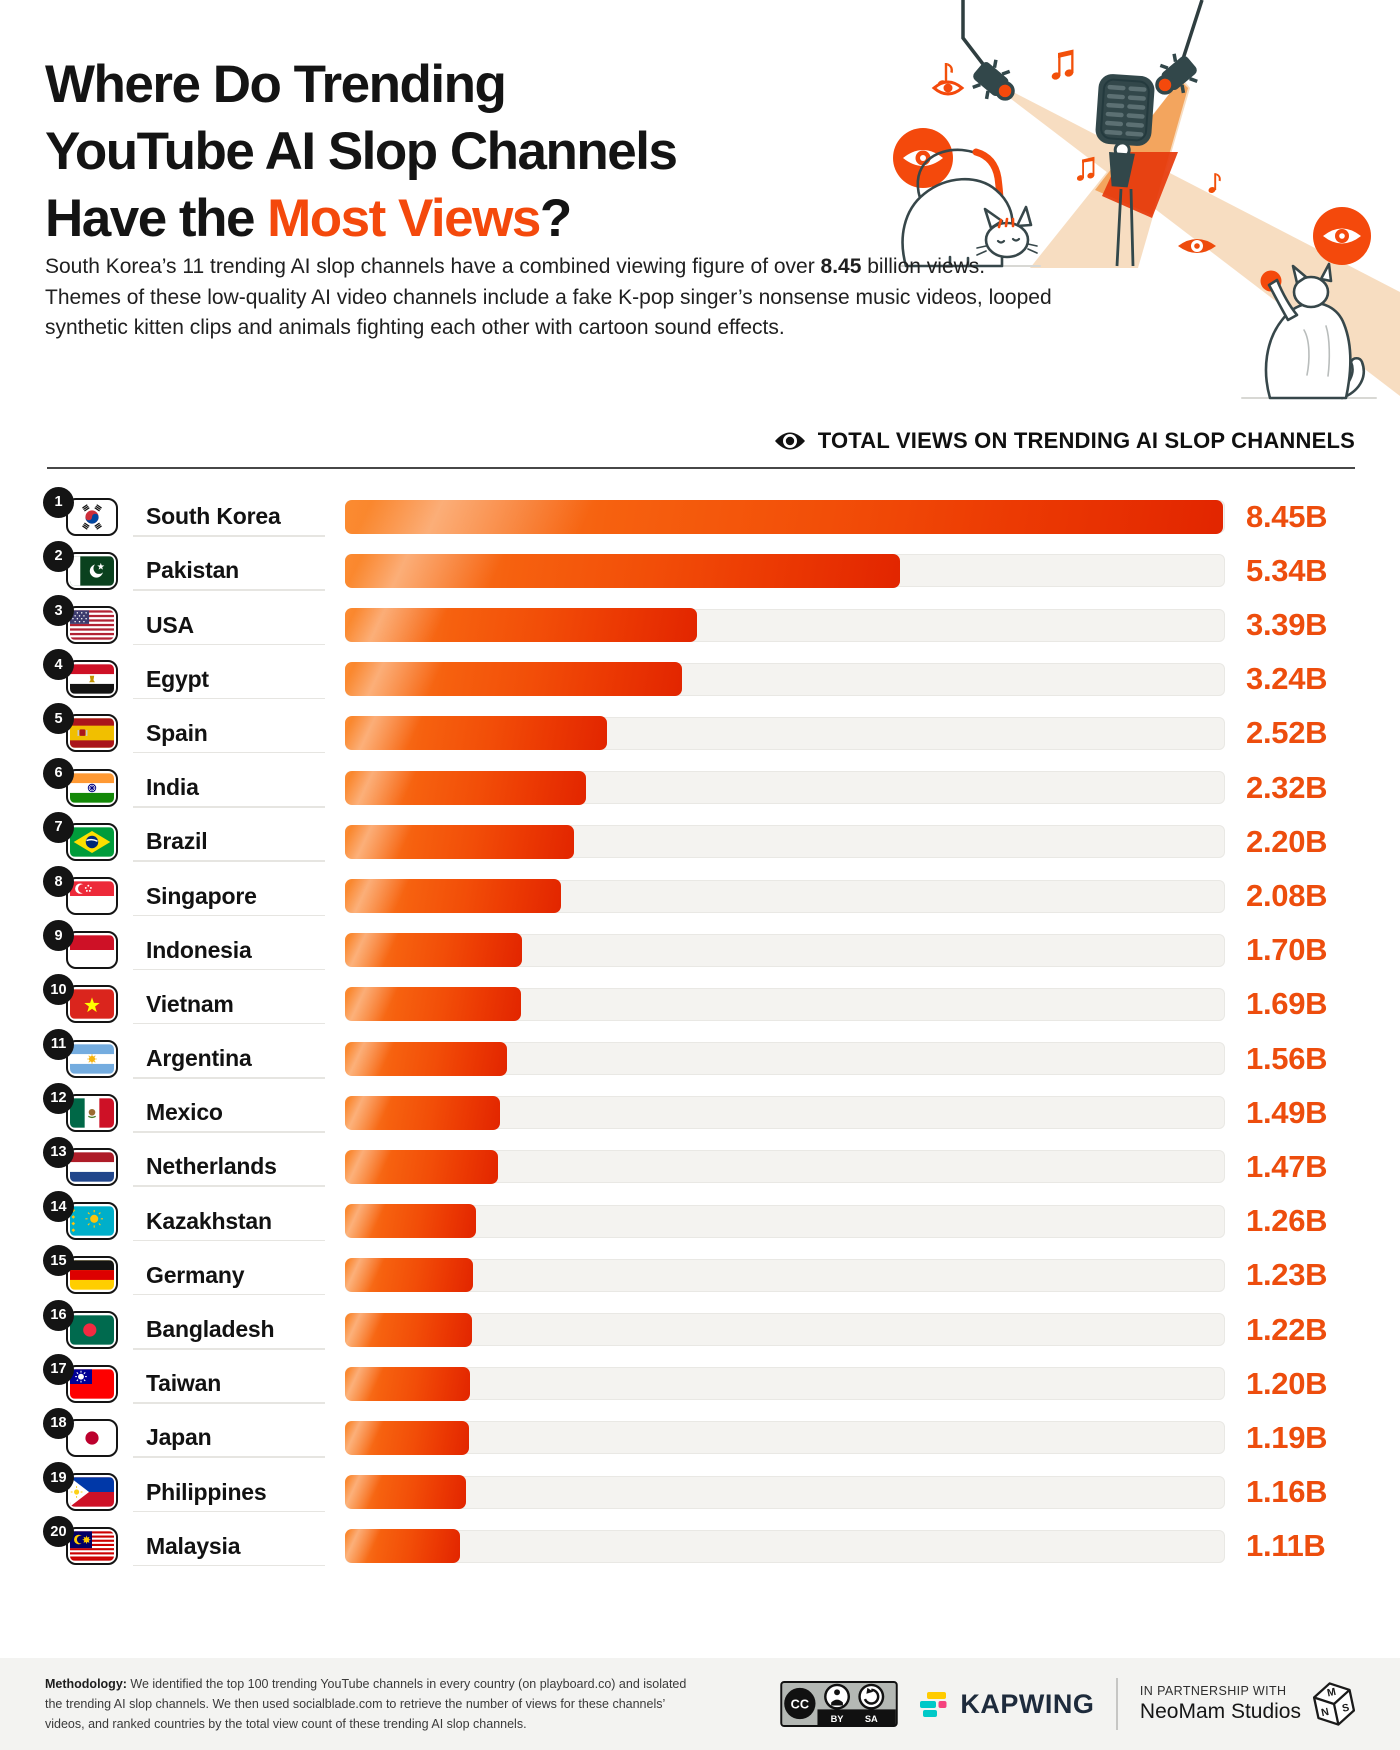 The height and width of the screenshot is (1750, 1400). I want to click on table-row: 20 Malaysia 1.11B, so click(699, 1544).